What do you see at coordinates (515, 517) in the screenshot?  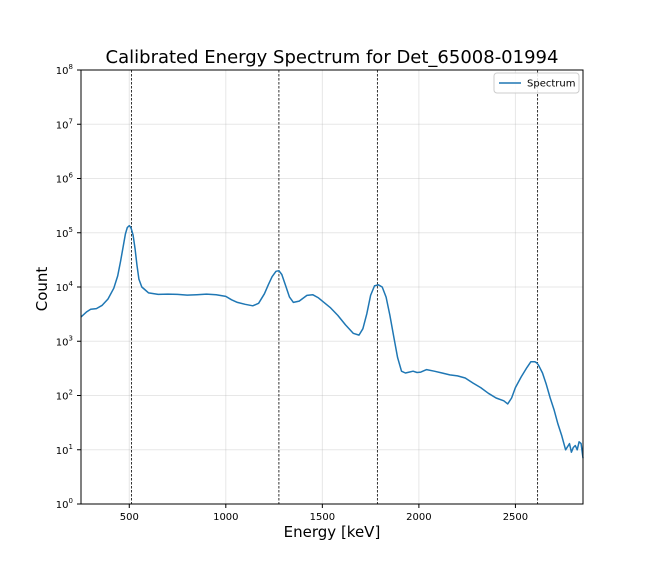 I see `x-tick-label: 2500` at bounding box center [515, 517].